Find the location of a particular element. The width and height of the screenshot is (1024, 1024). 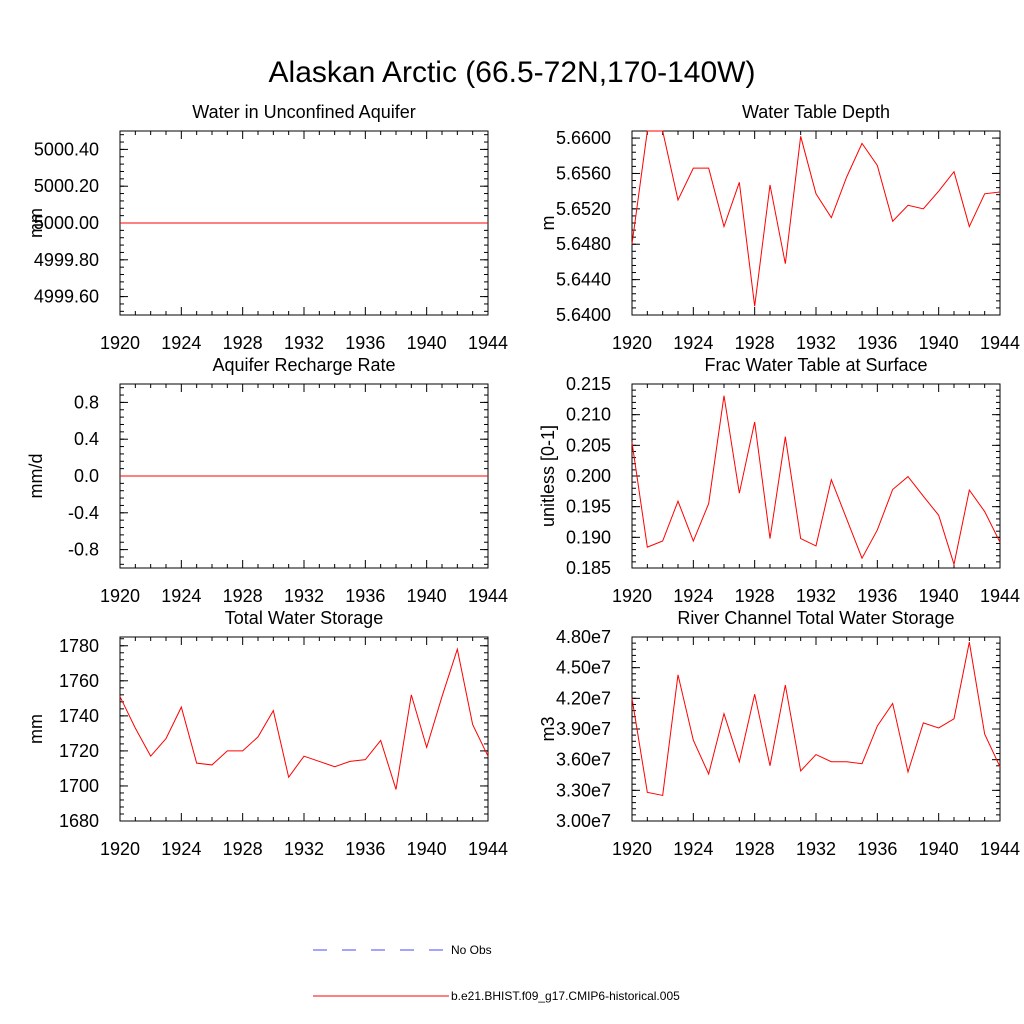

legend-label: No Obs is located at coordinates (471, 950).